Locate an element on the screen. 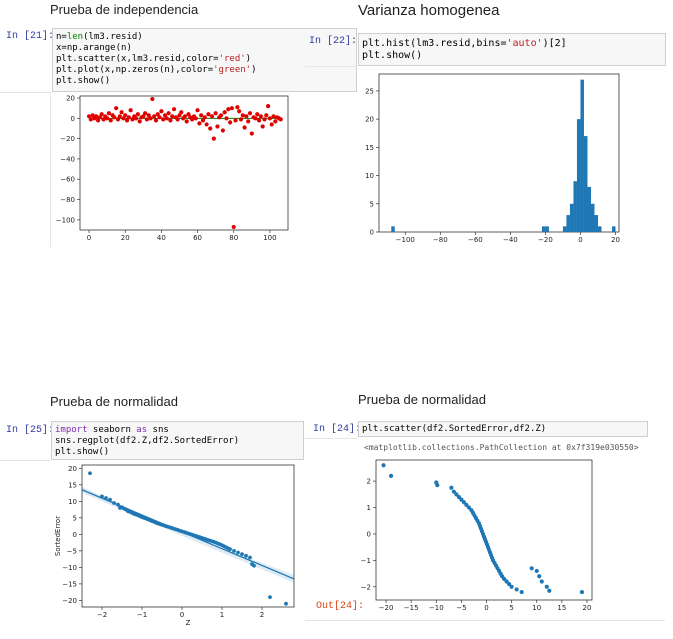  y-tick-label: −60 is located at coordinates (67, 180).